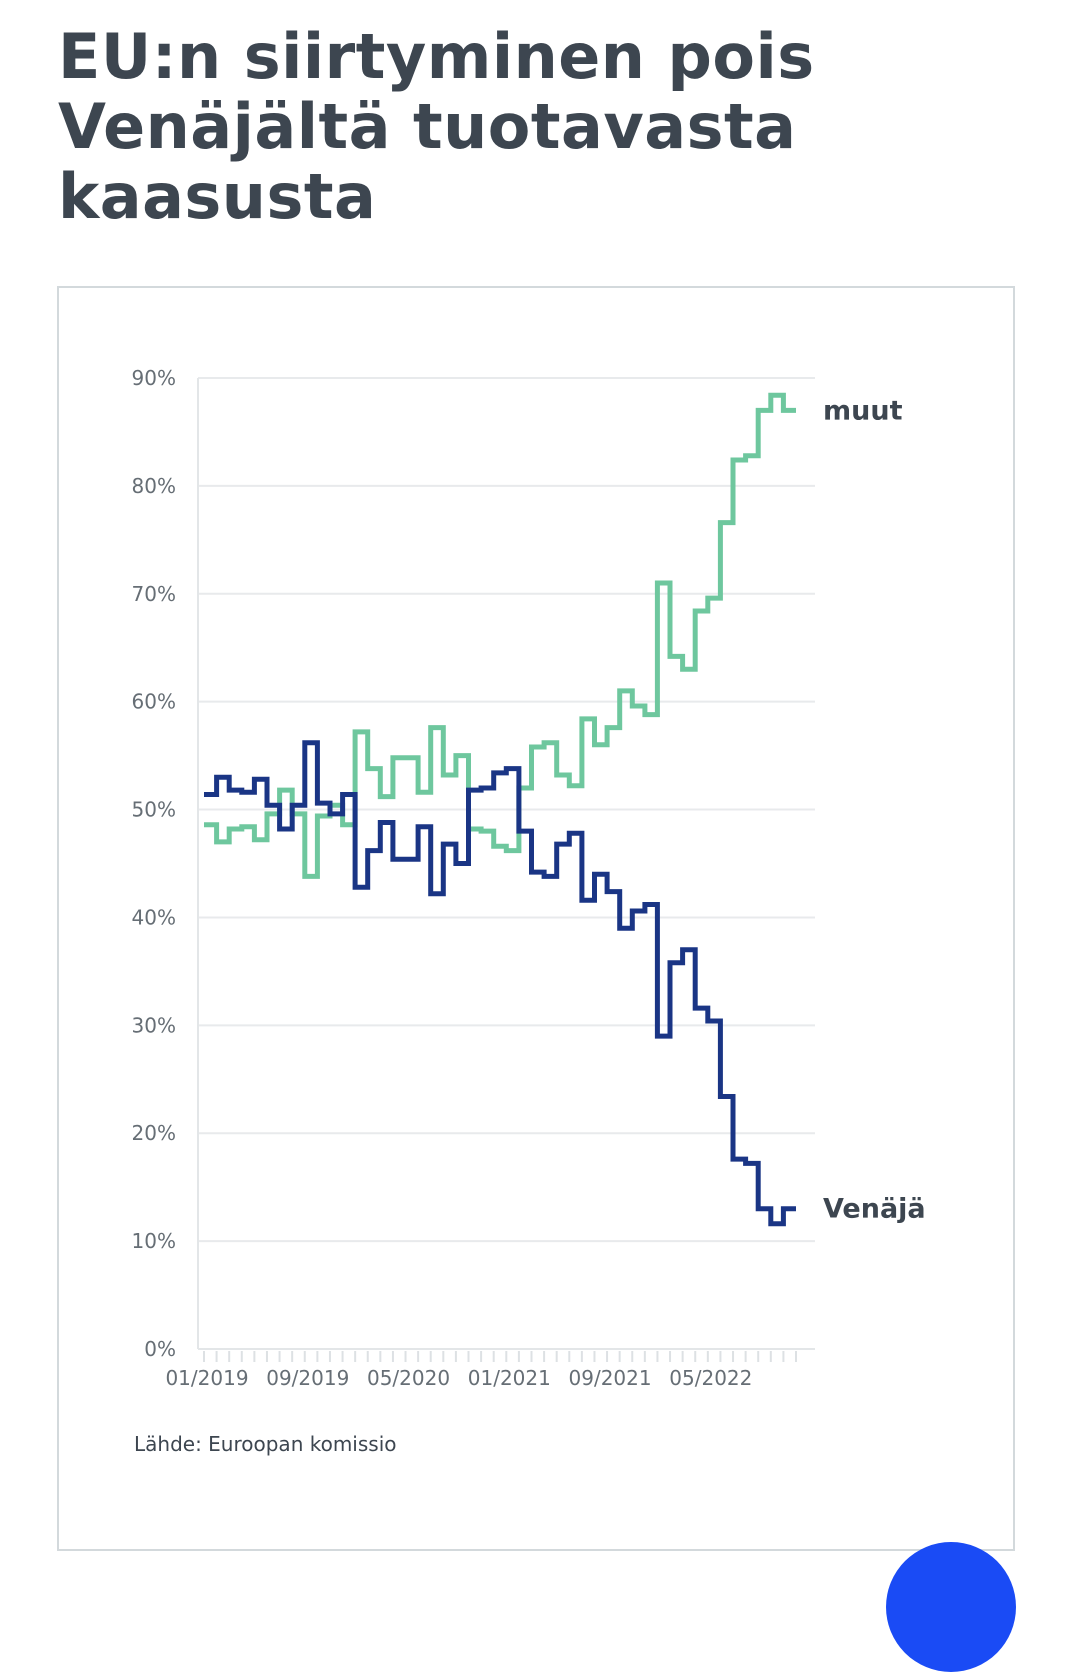 The width and height of the screenshot is (1080, 1672). What do you see at coordinates (265, 1444) in the screenshot?
I see `source-note: Lähde: Euroopan komissio` at bounding box center [265, 1444].